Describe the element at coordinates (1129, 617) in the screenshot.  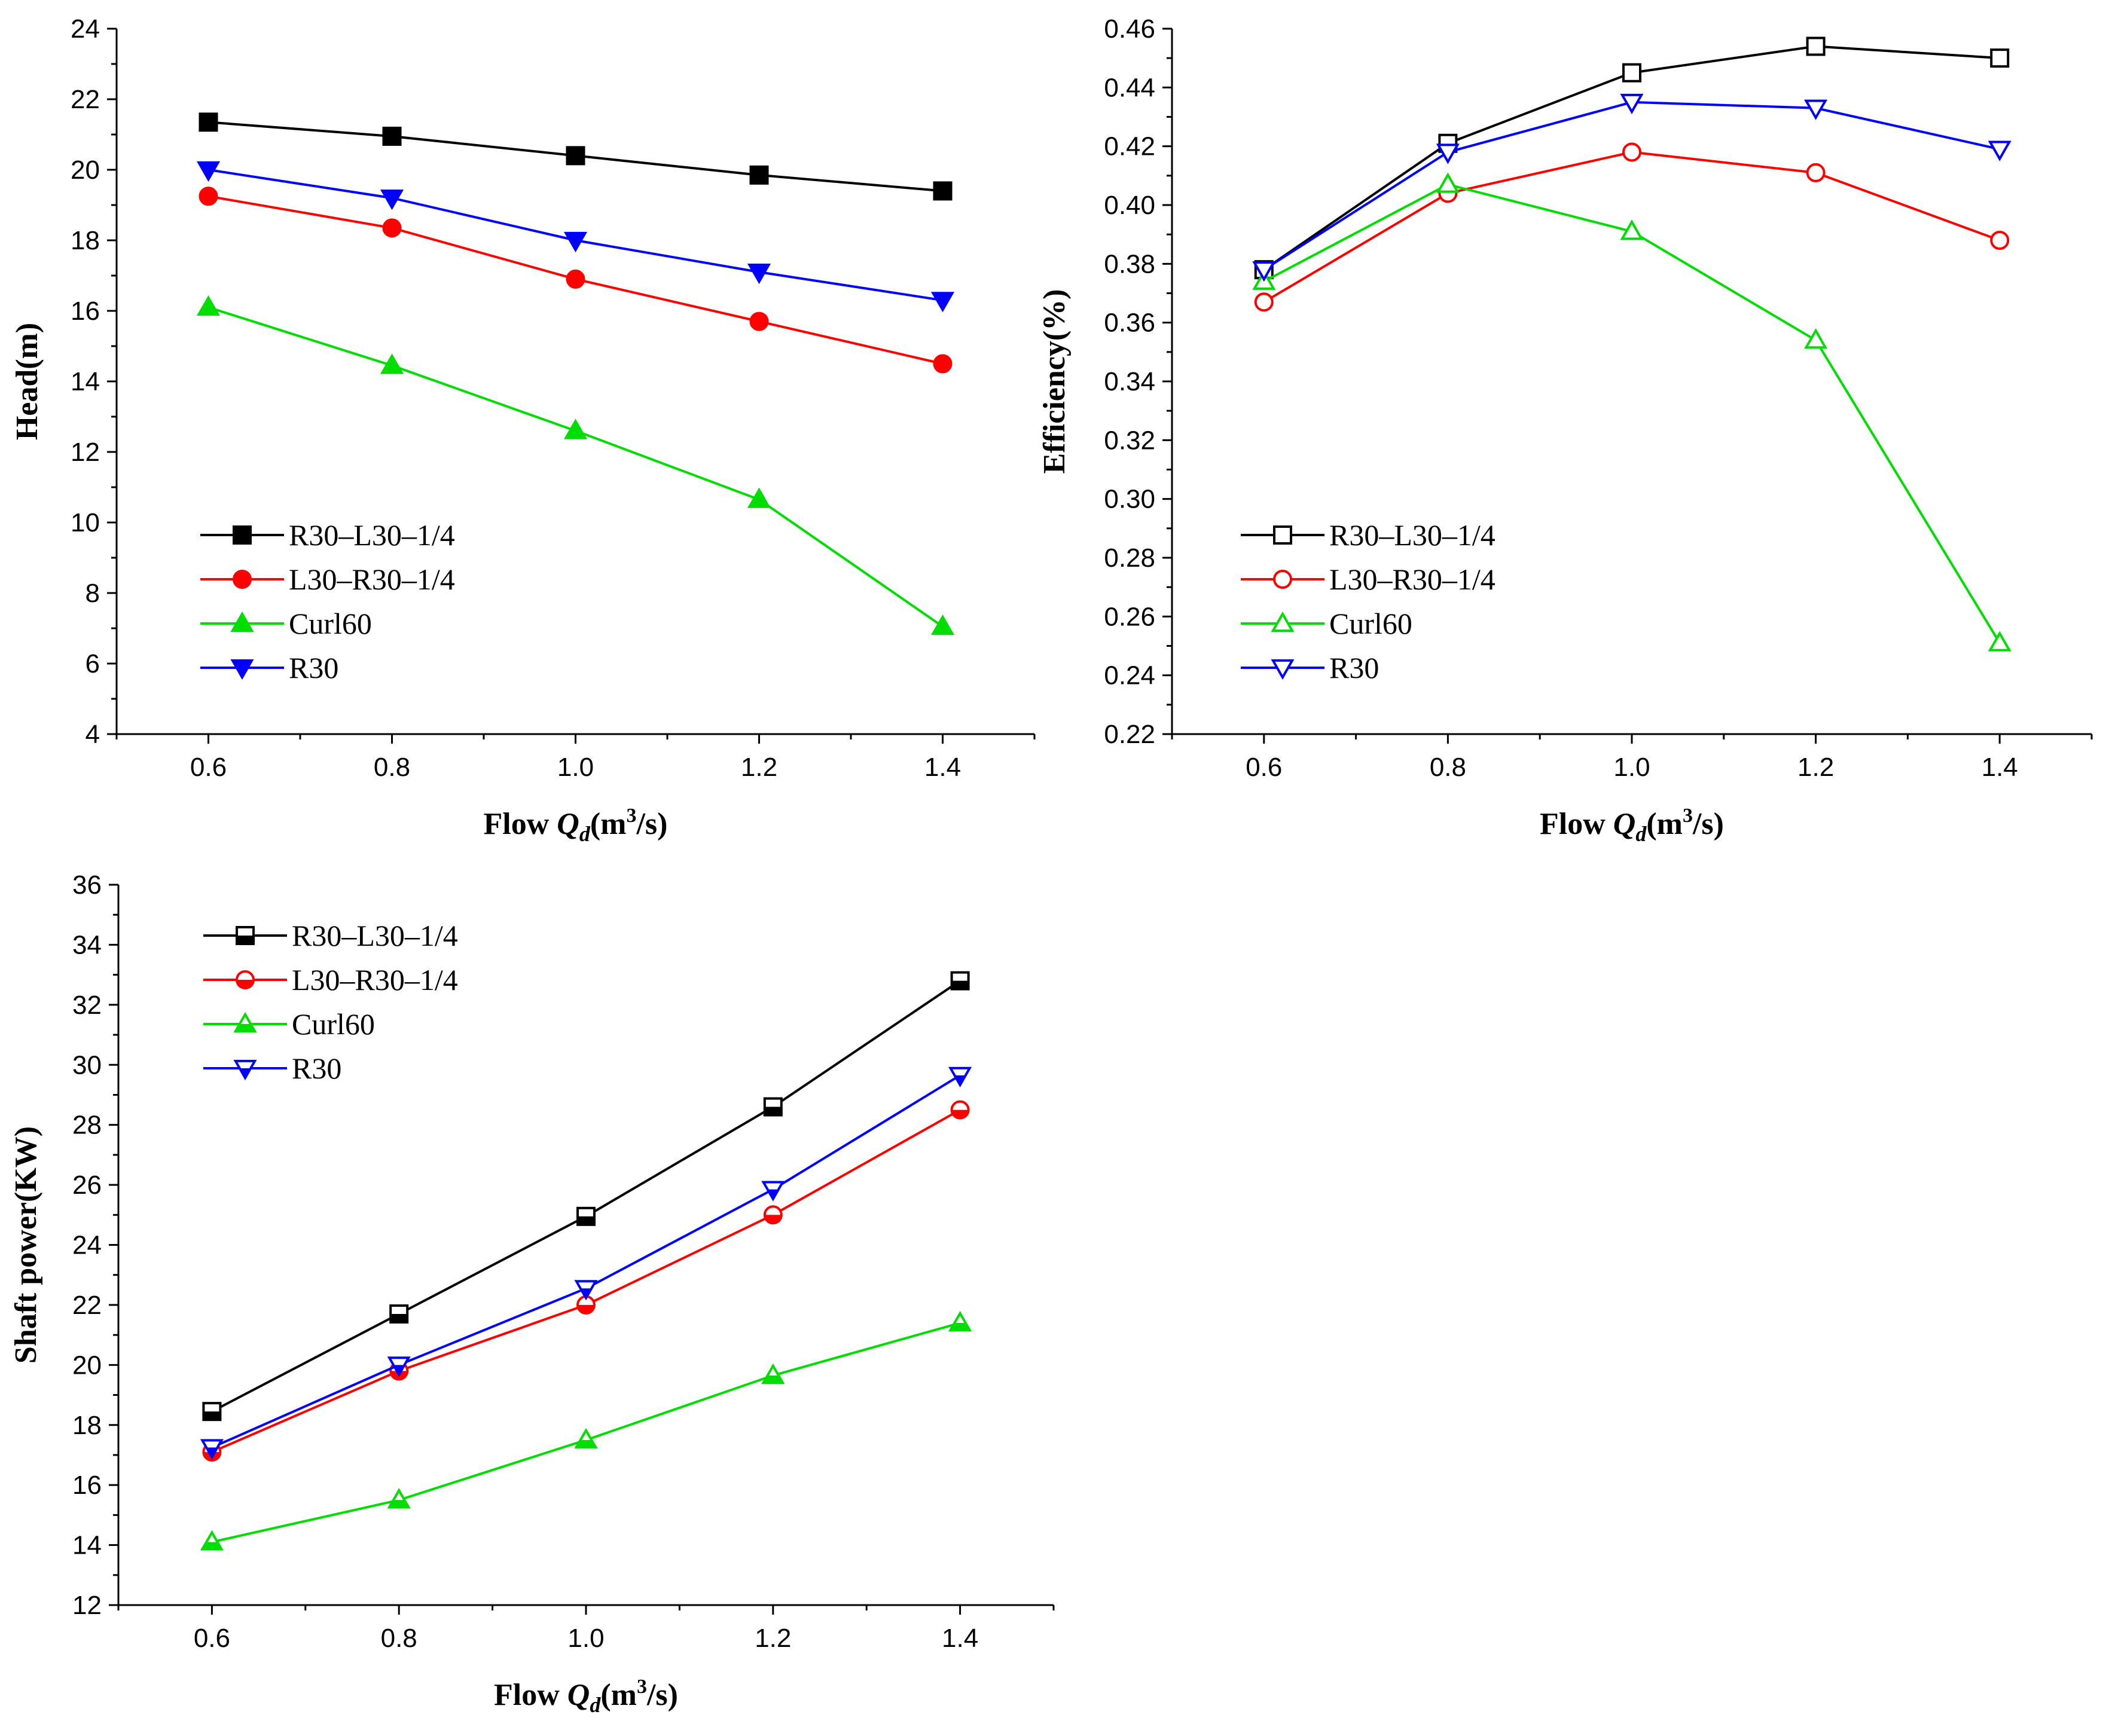
I see `y-tick-label: 0.26` at that location.